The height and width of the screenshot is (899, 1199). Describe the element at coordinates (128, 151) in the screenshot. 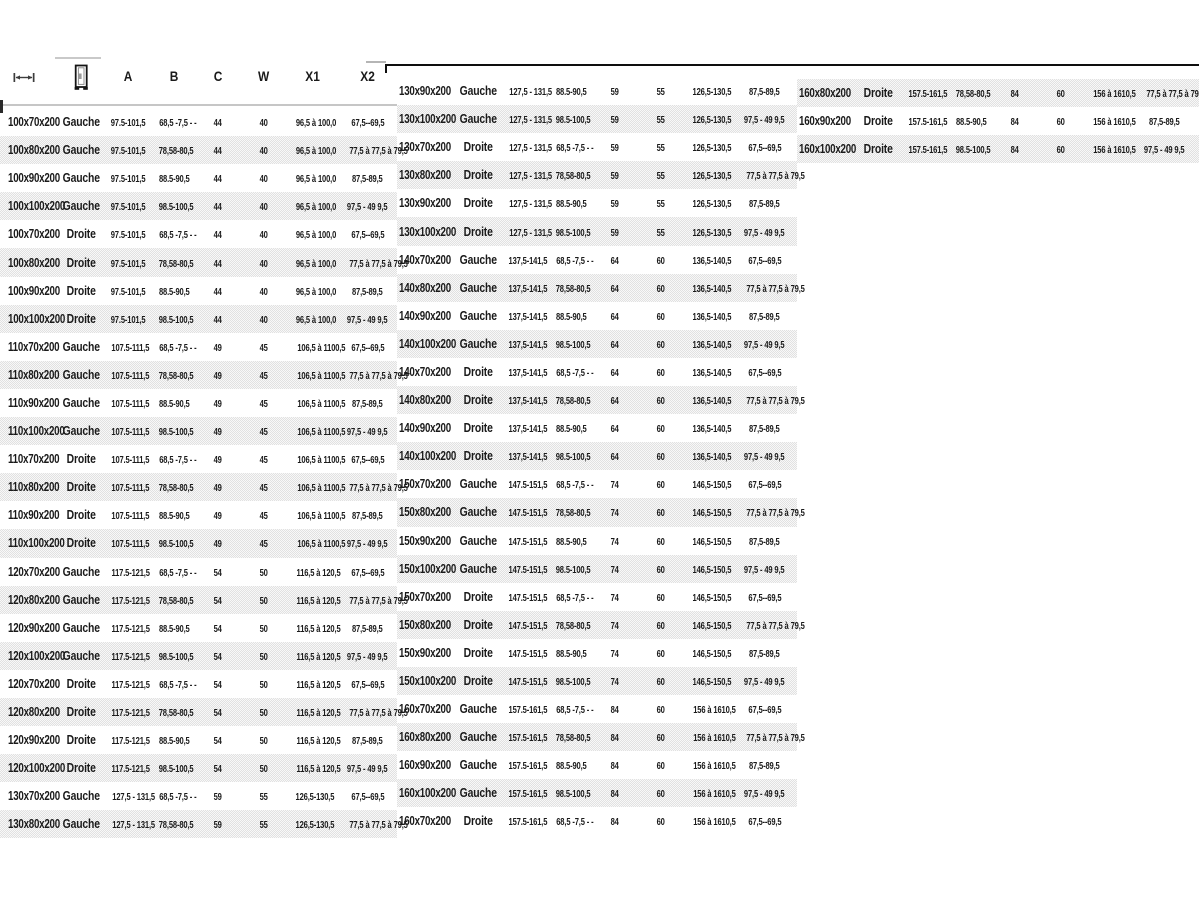

I see `col-a-cell: 97.5-101,5` at that location.